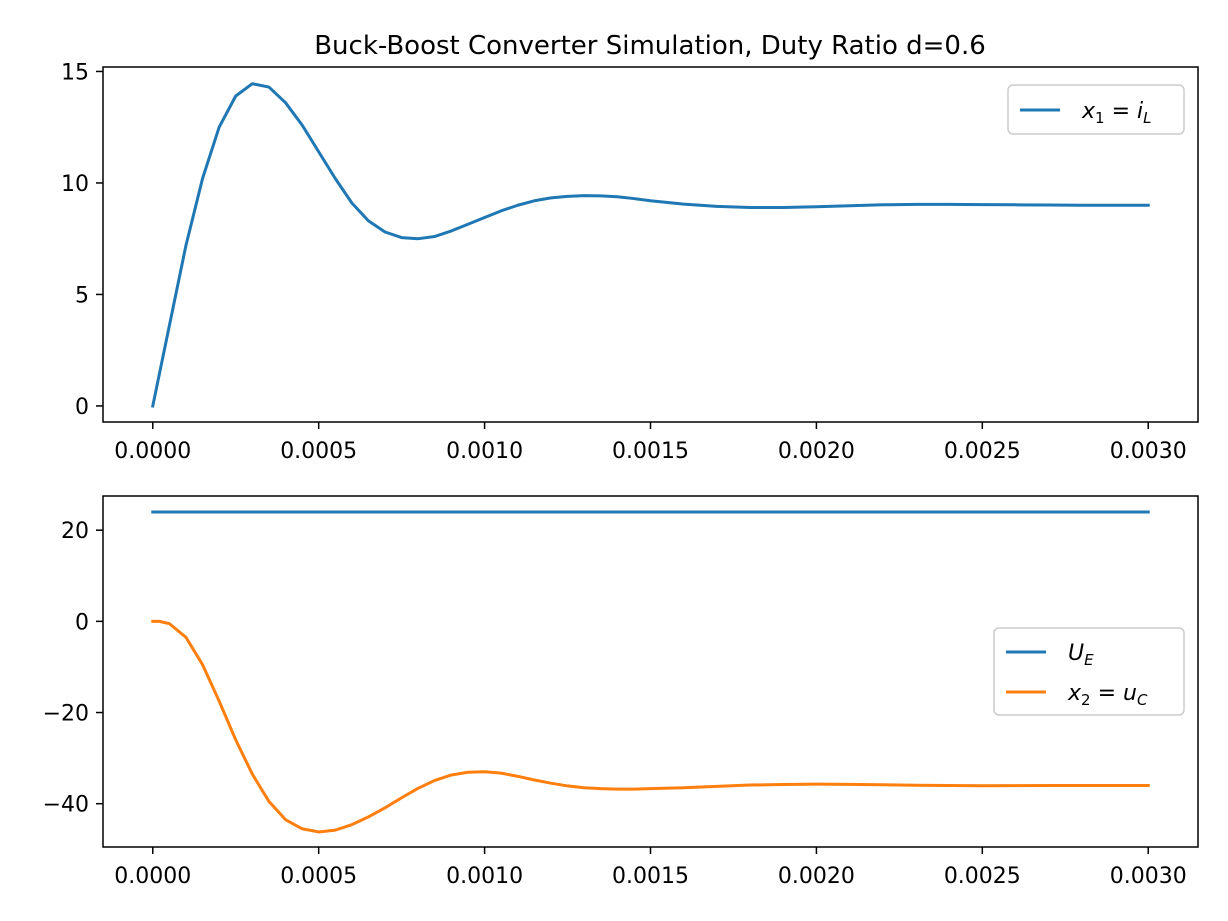  I want to click on y-tick-label: 5, so click(82, 295).